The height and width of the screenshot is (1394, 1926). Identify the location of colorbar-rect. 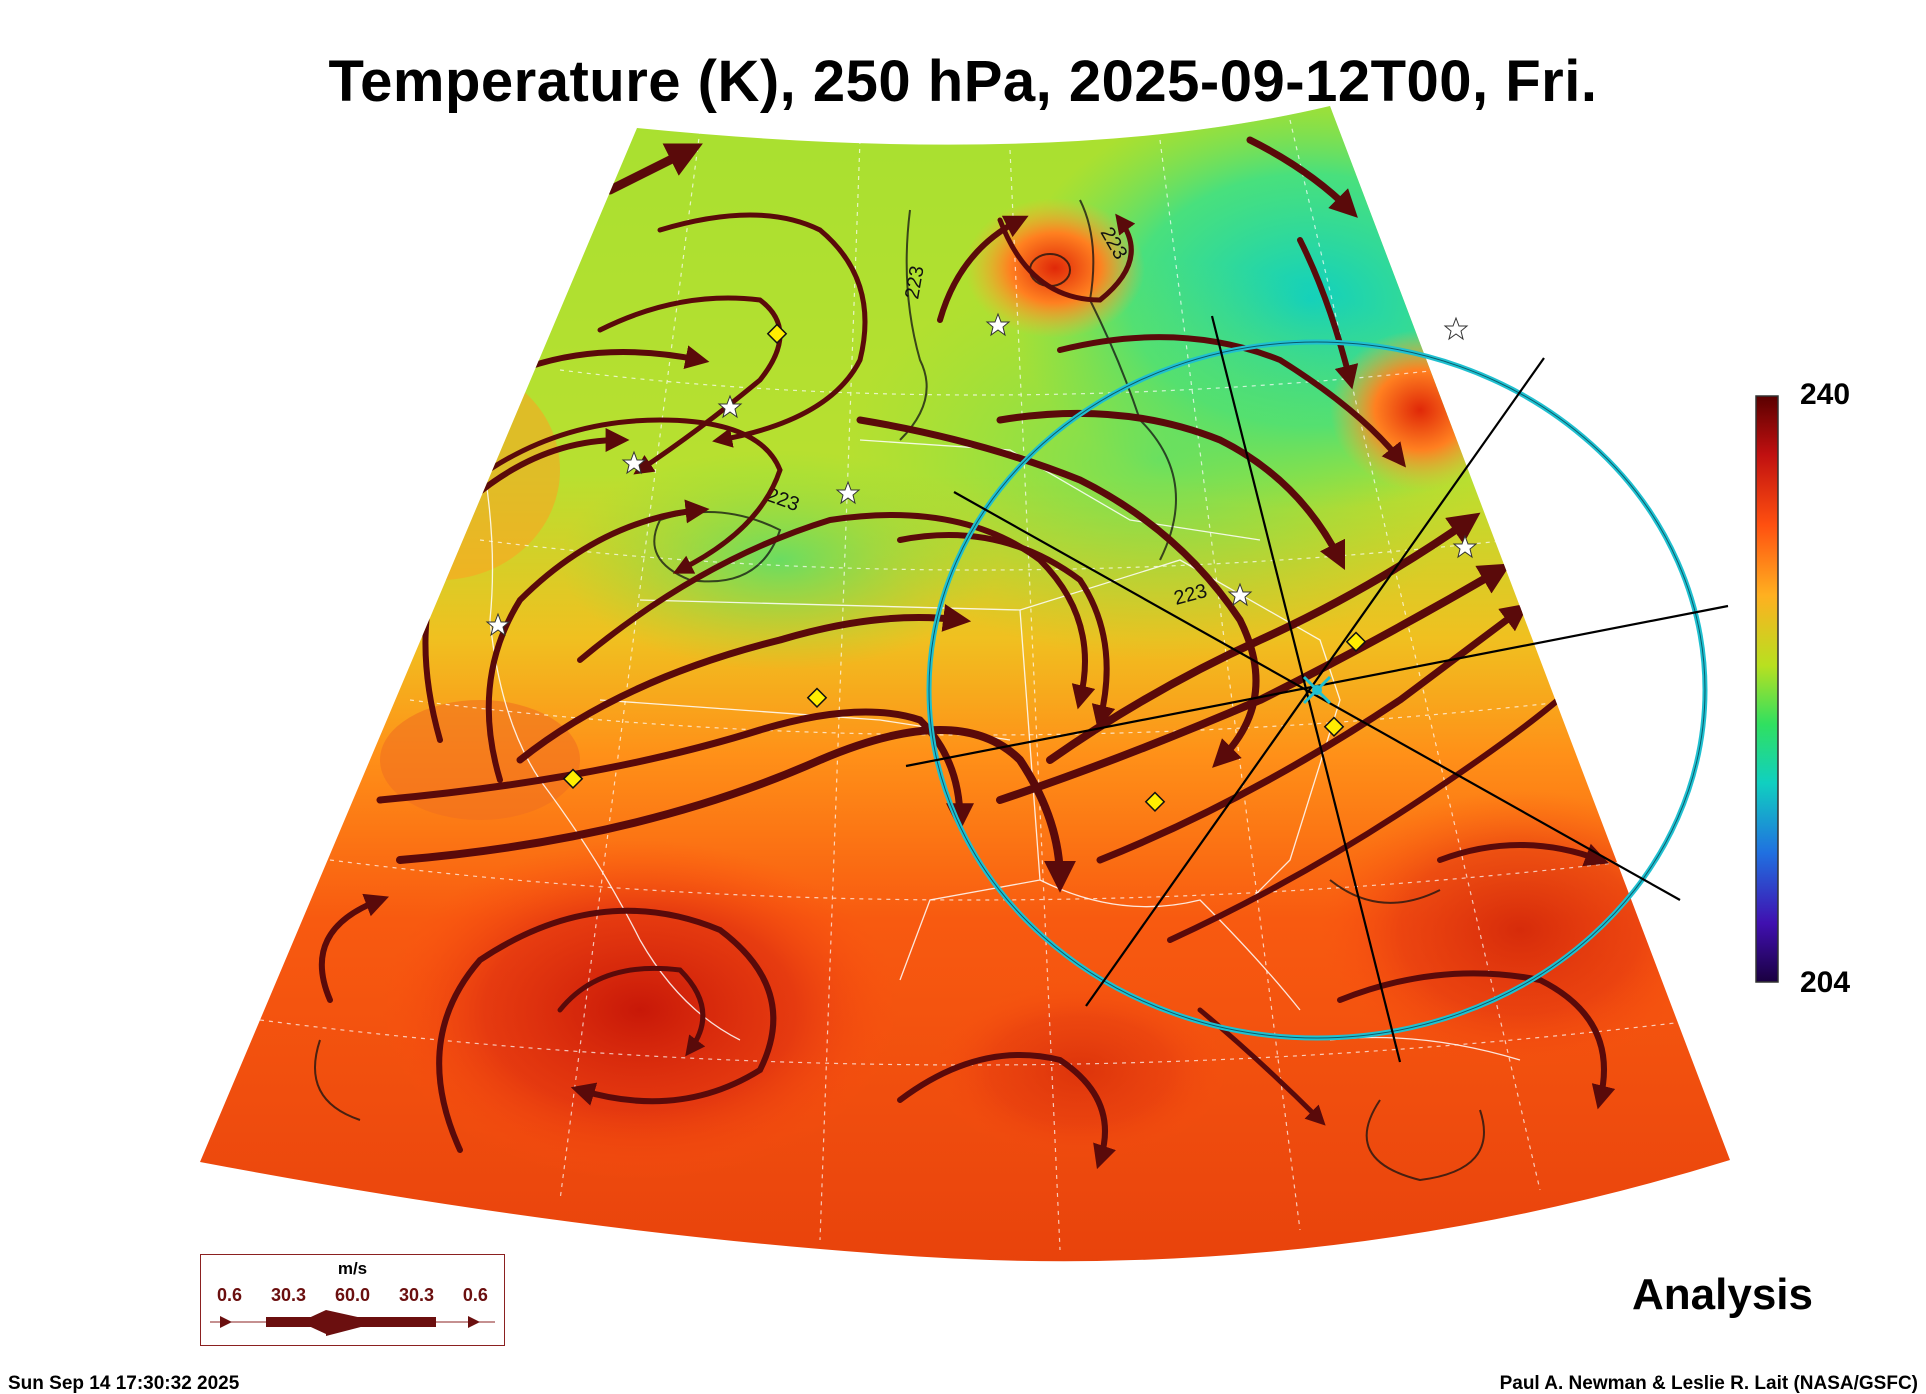
(1767, 689).